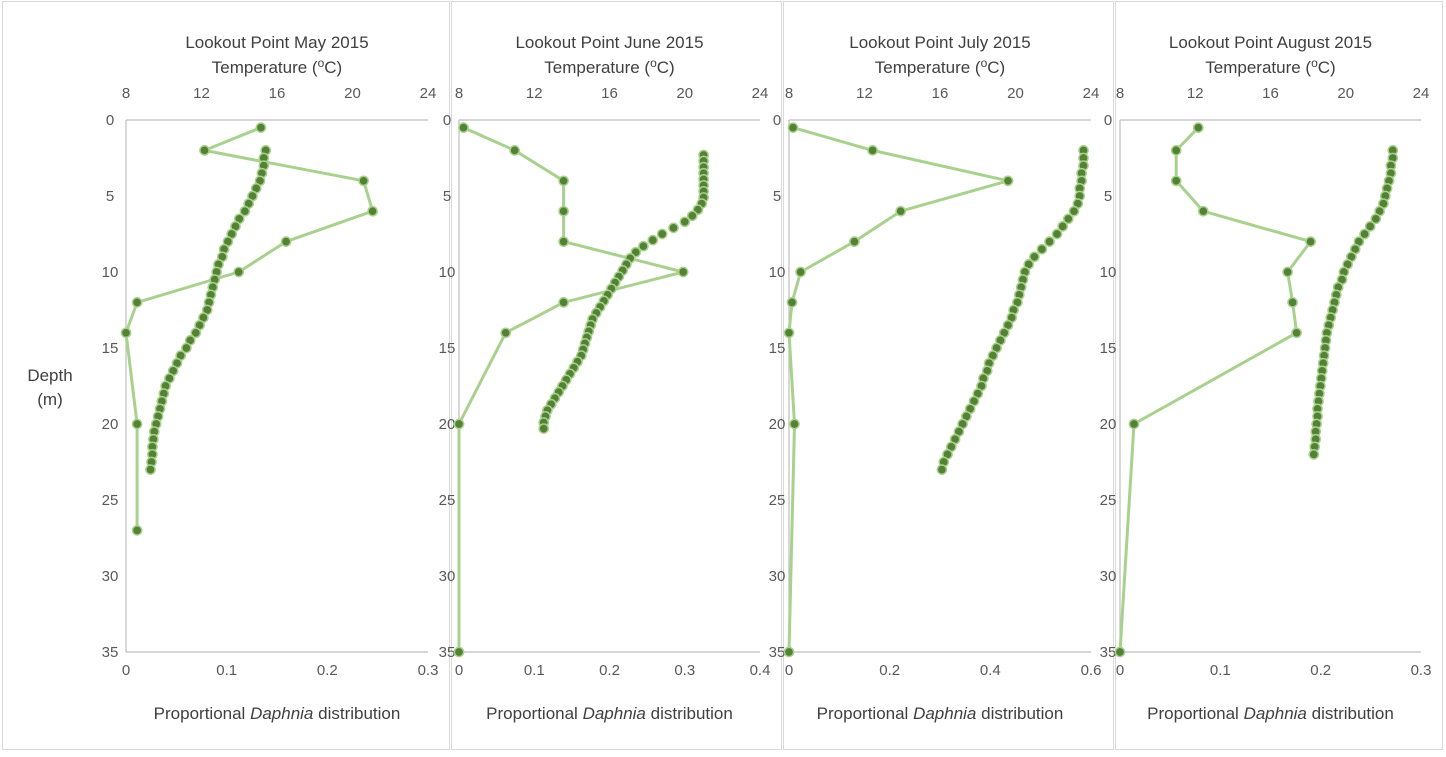 Image resolution: width=1446 pixels, height=757 pixels. Describe the element at coordinates (1120, 93) in the screenshot. I see `top-tick-label: 8` at that location.